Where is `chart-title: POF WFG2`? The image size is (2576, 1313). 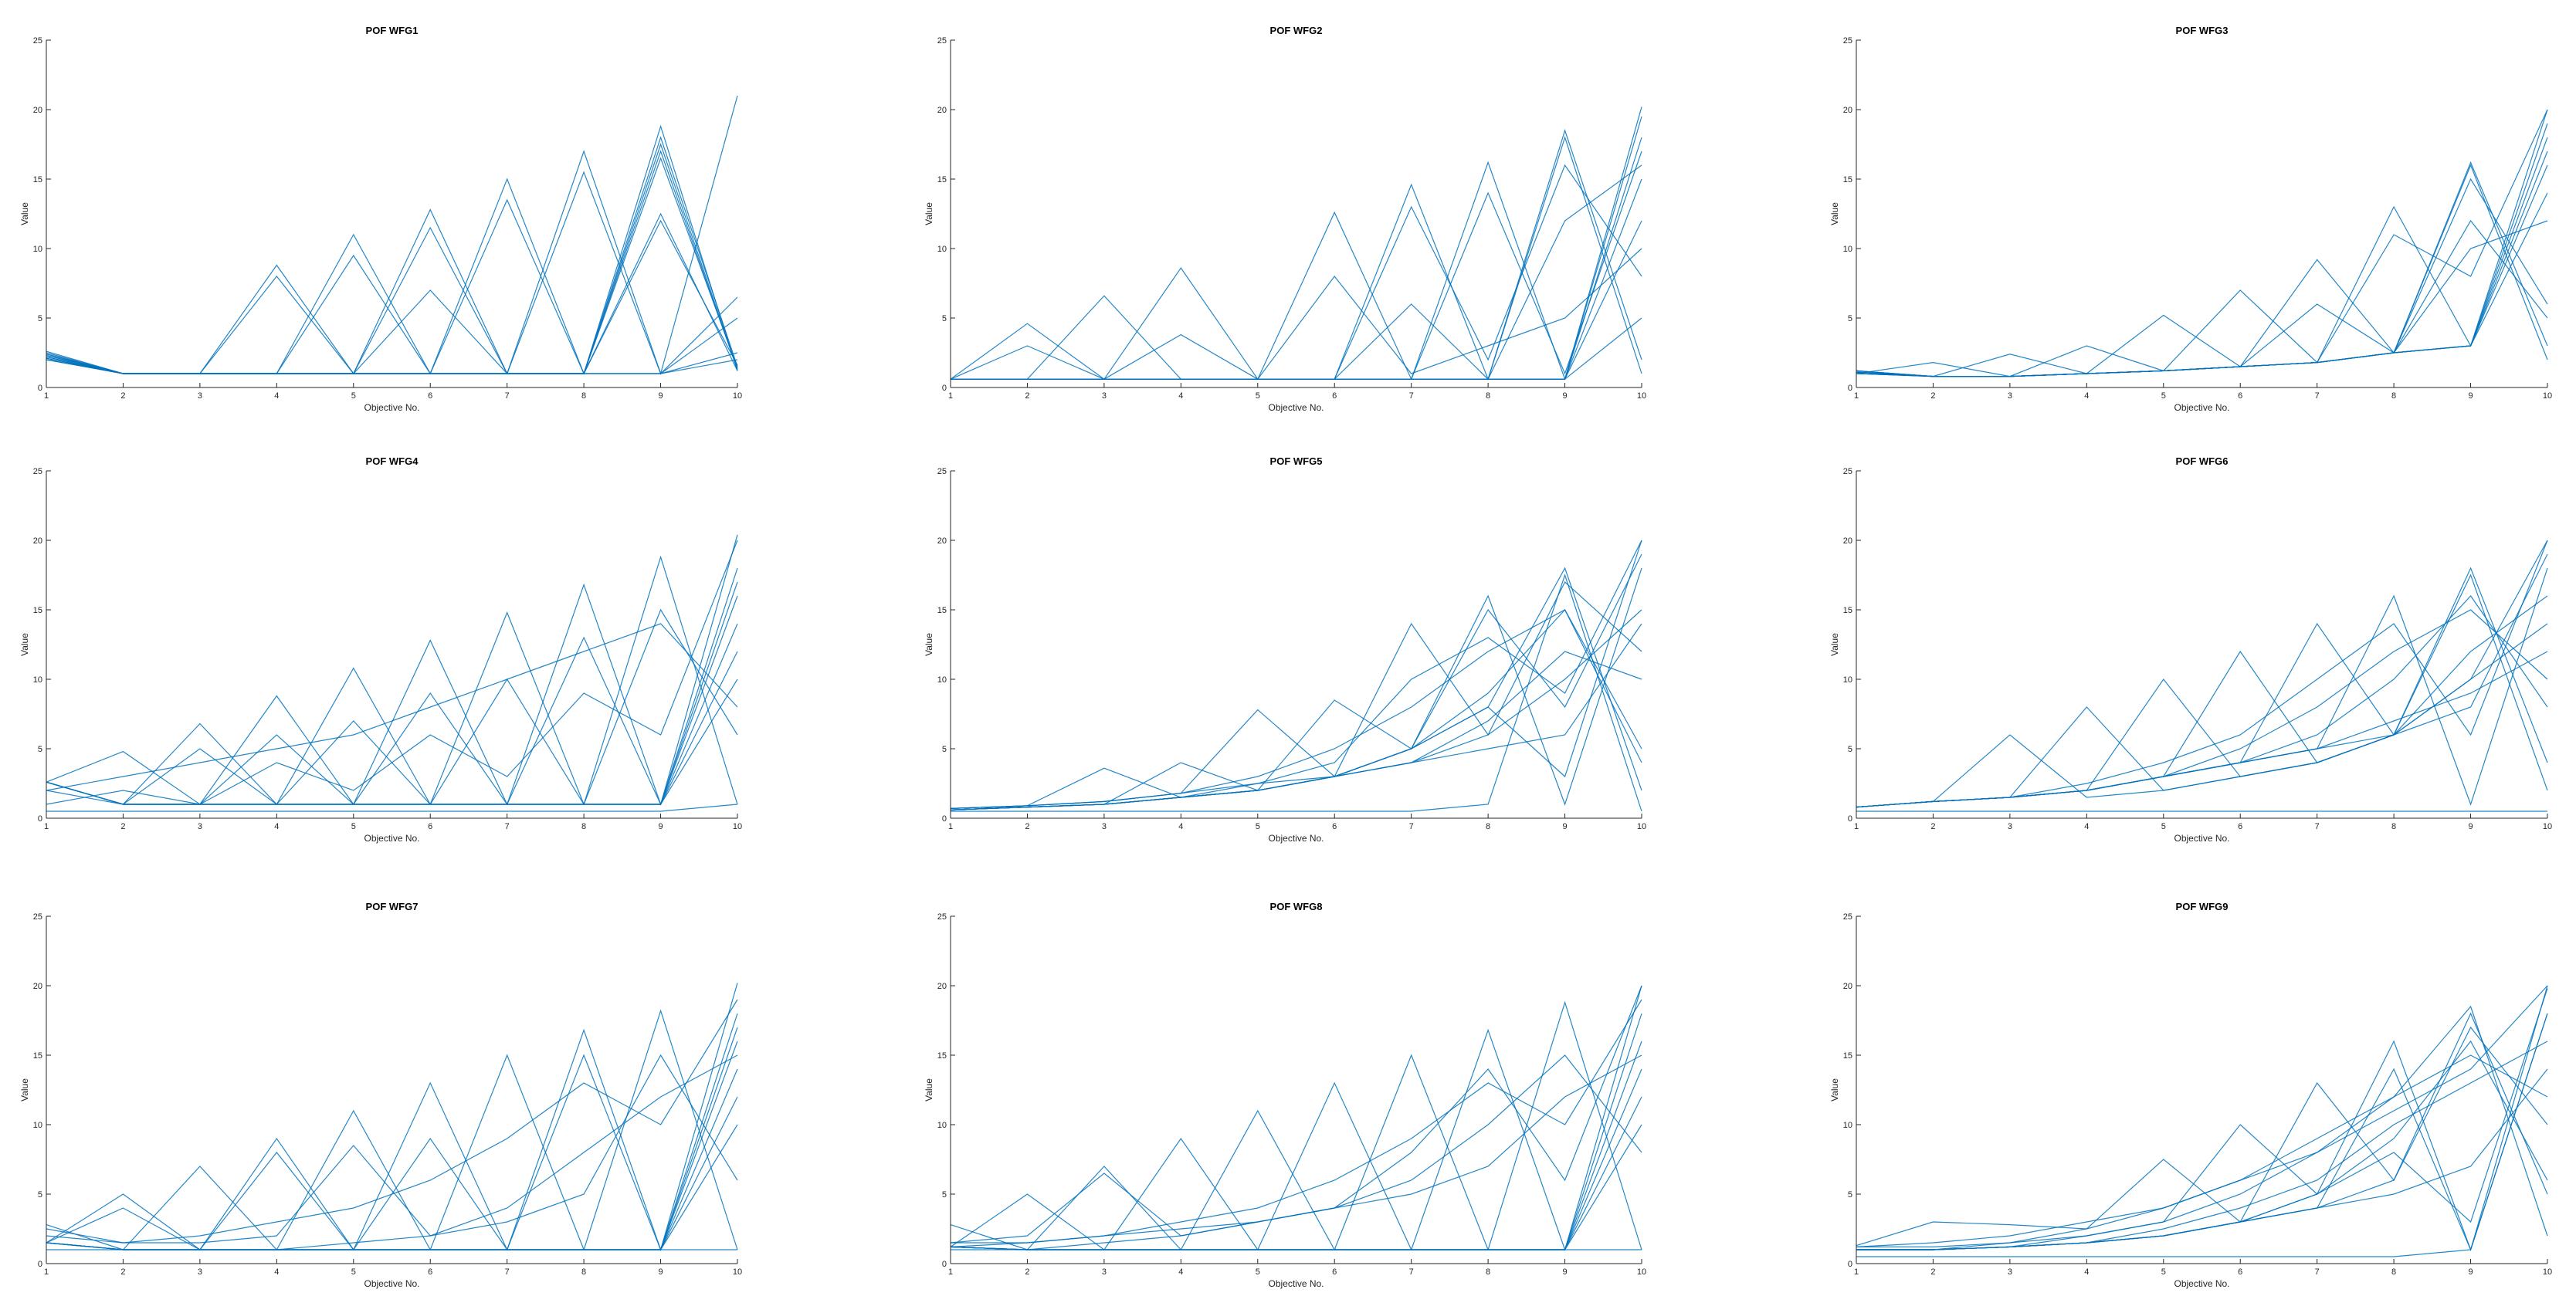 chart-title: POF WFG2 is located at coordinates (1296, 30).